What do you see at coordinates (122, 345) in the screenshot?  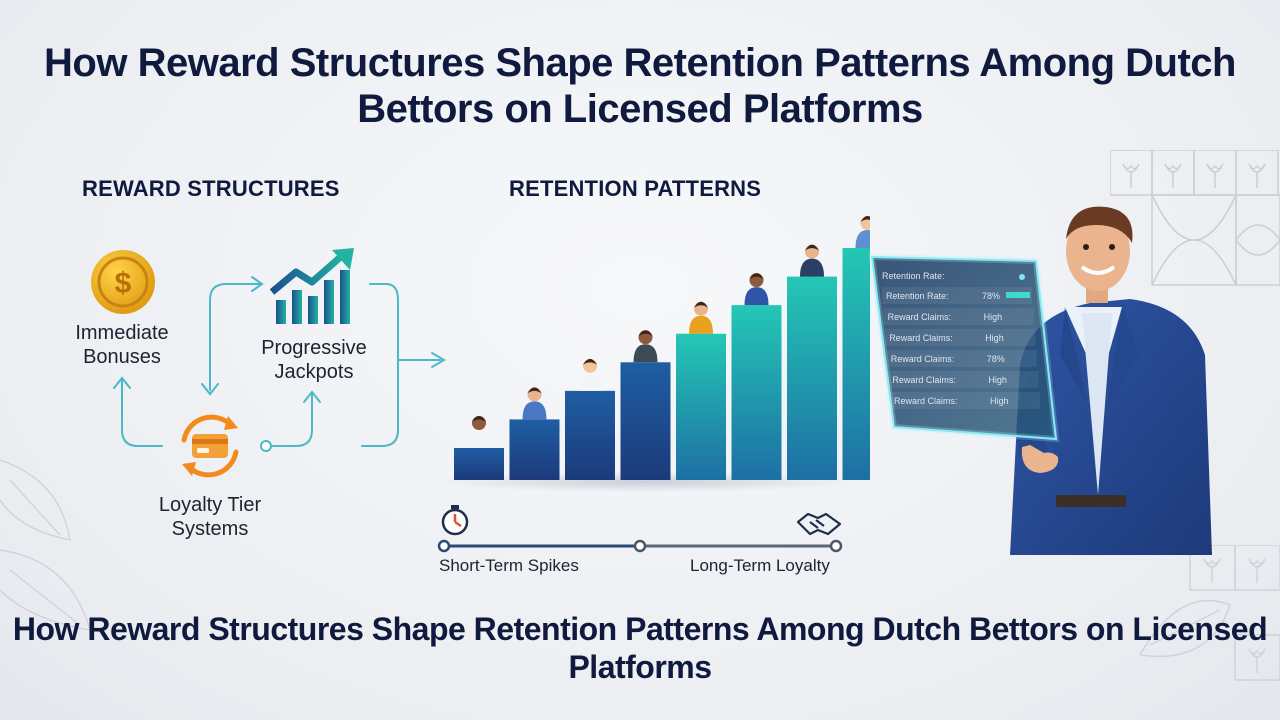 I see `immediate-bonuses-label: Immediate Bonuses` at bounding box center [122, 345].